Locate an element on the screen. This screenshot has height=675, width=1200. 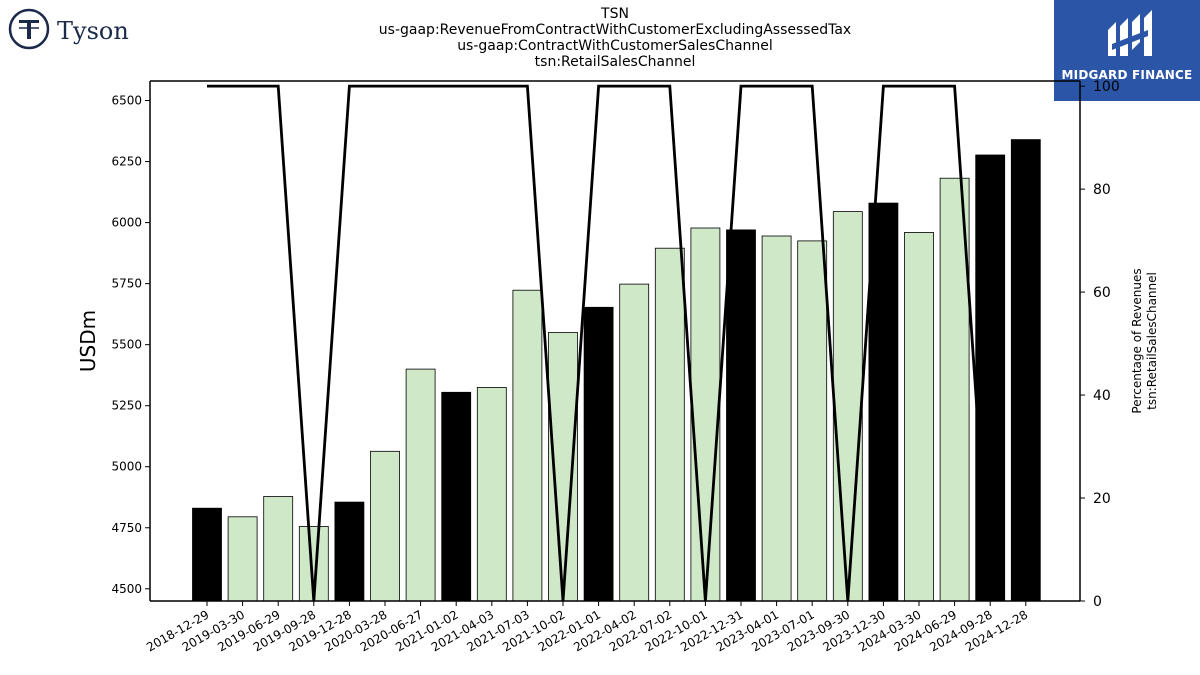
y-tick-label-6250: 6250 is located at coordinates (126, 162).